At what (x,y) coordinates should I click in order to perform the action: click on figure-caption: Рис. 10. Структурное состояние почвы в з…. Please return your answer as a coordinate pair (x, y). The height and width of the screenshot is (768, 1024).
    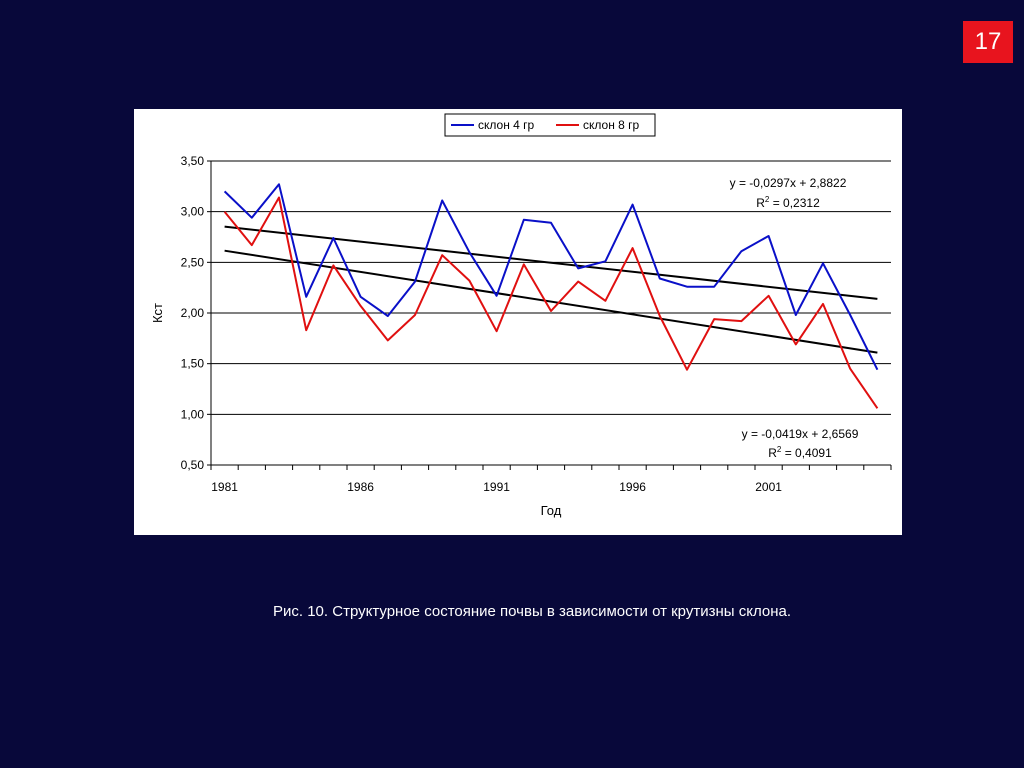
    Looking at the image, I should click on (532, 611).